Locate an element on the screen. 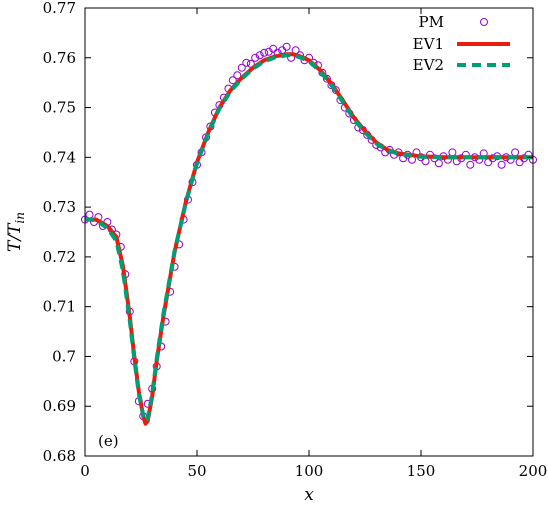  x-tick-labels: 0 50 100 150 200 is located at coordinates (313, 471).